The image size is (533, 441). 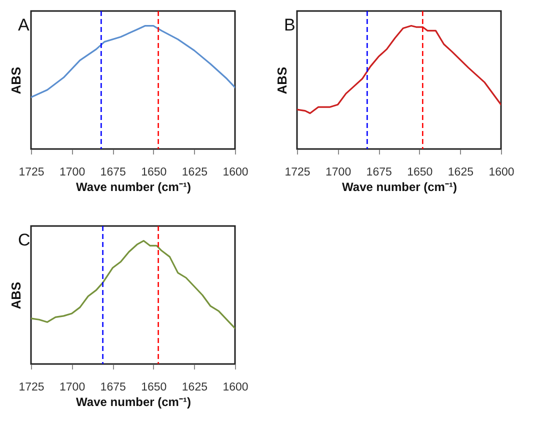 What do you see at coordinates (24, 240) in the screenshot?
I see `chart-title: C` at bounding box center [24, 240].